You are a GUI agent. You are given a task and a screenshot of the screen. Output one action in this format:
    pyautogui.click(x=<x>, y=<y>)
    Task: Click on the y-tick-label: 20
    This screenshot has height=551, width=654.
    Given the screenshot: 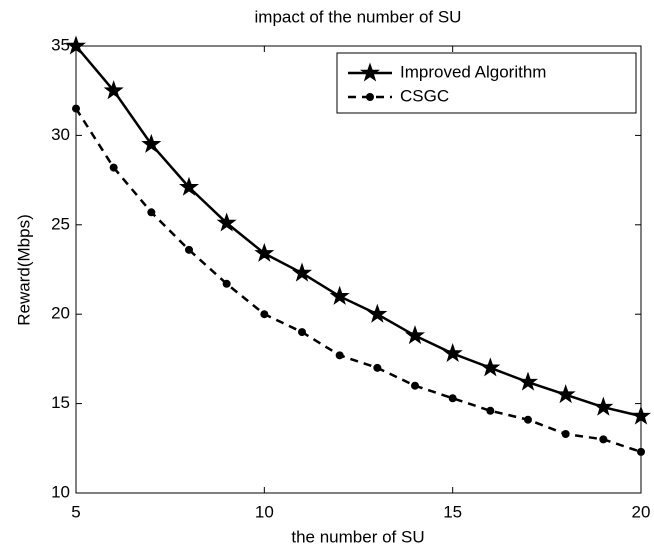 What is the action you would take?
    pyautogui.click(x=60, y=313)
    